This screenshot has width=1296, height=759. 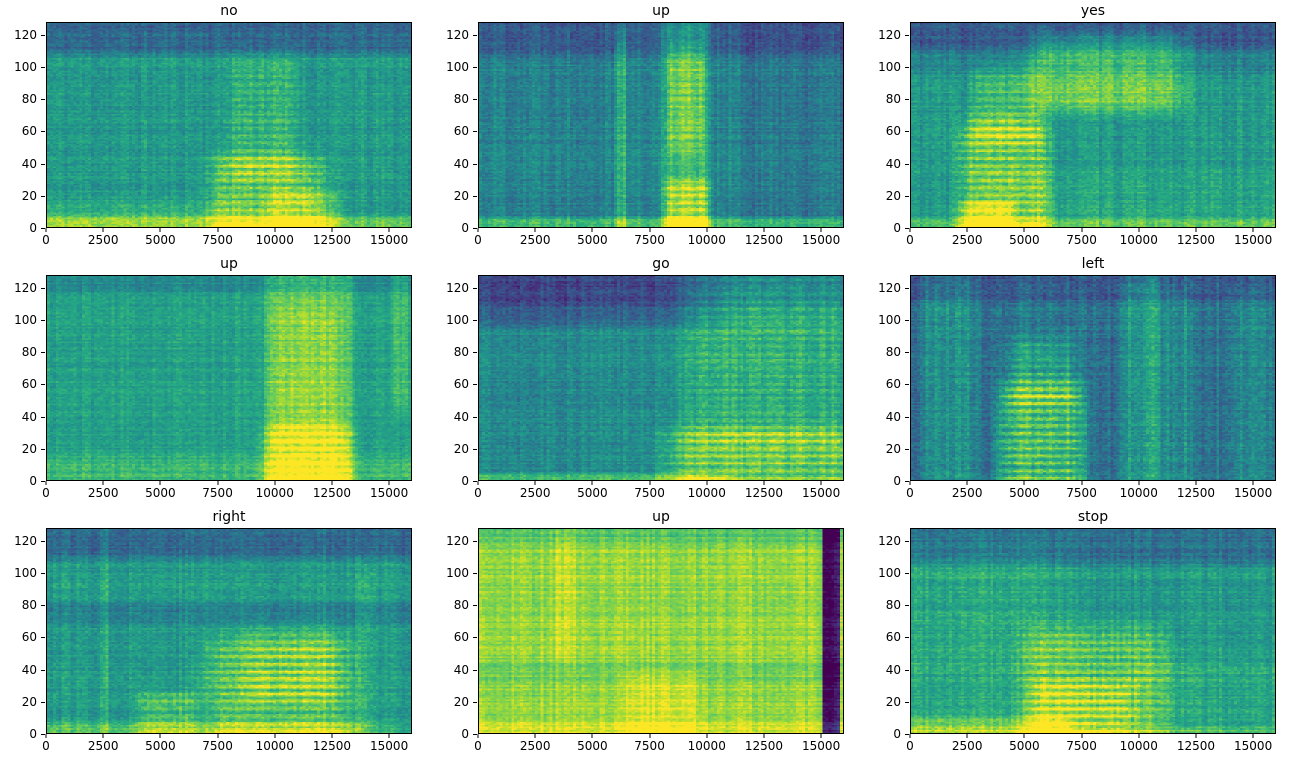 I want to click on subplot-title: no, so click(x=229, y=11).